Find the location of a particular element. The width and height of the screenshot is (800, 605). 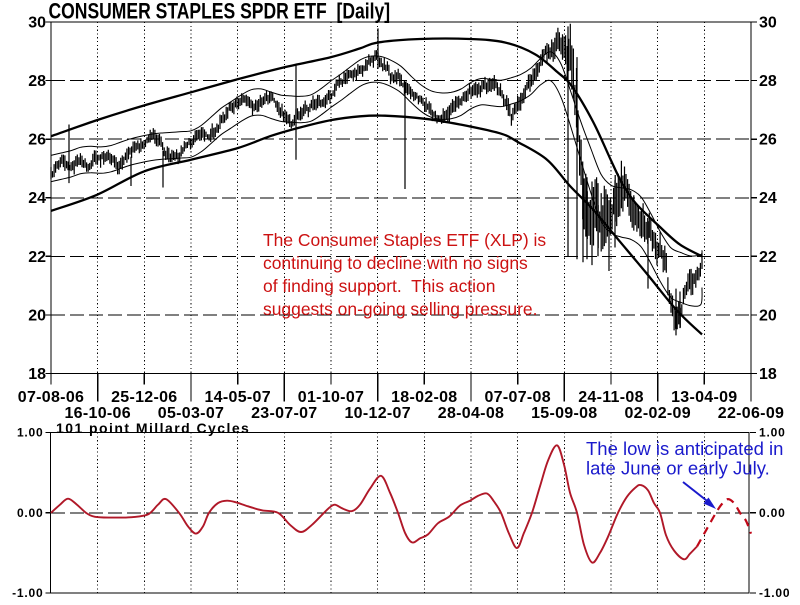

svg-text: 24-11-08 is located at coordinates (611, 397).